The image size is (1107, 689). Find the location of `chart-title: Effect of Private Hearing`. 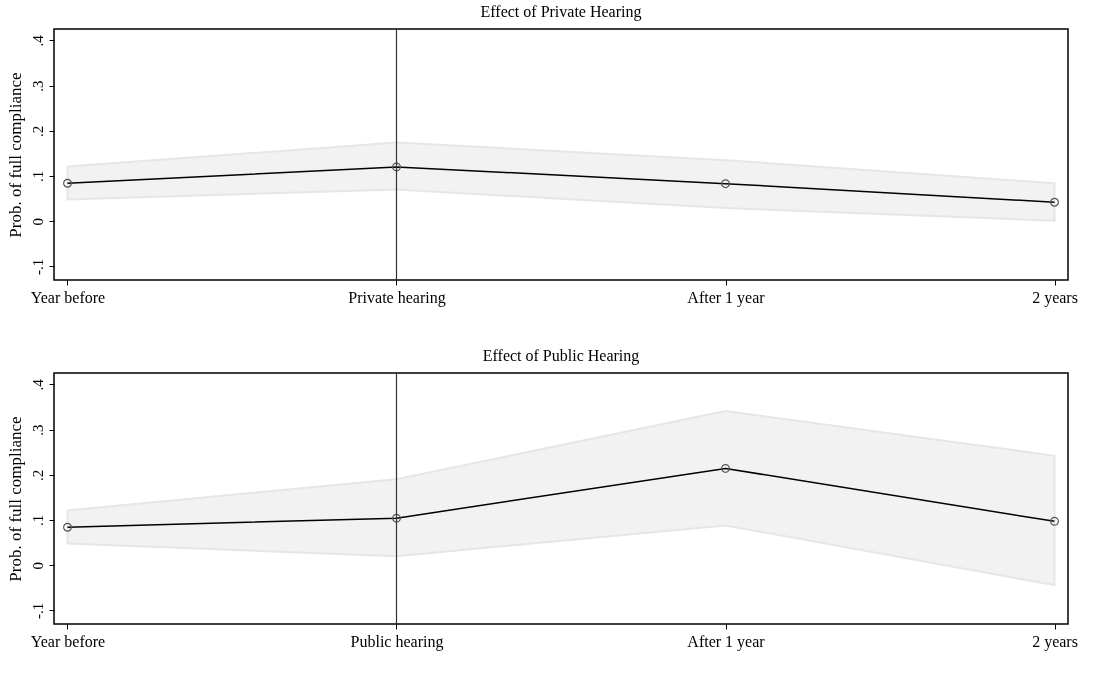

chart-title: Effect of Private Hearing is located at coordinates (561, 12).